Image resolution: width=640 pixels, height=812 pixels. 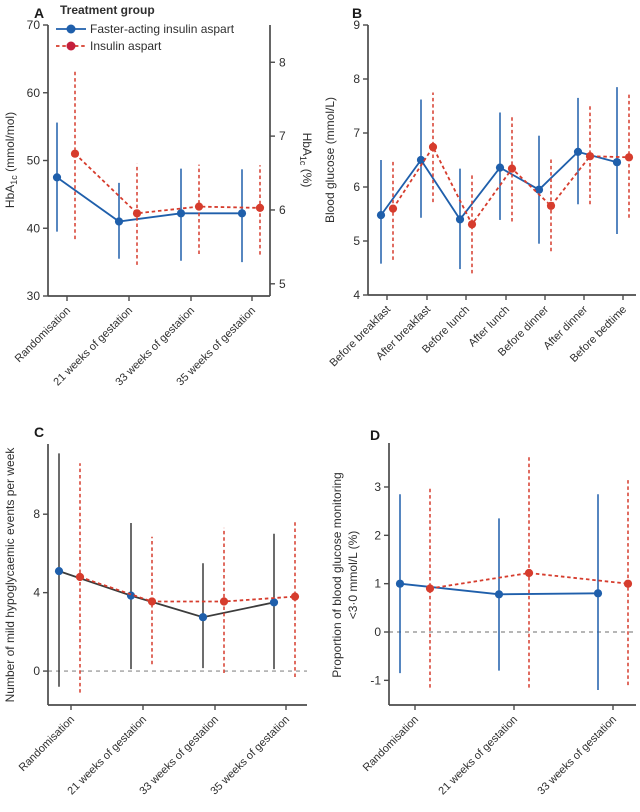 I want to click on right-y-tick-label: 7, so click(x=282, y=136).